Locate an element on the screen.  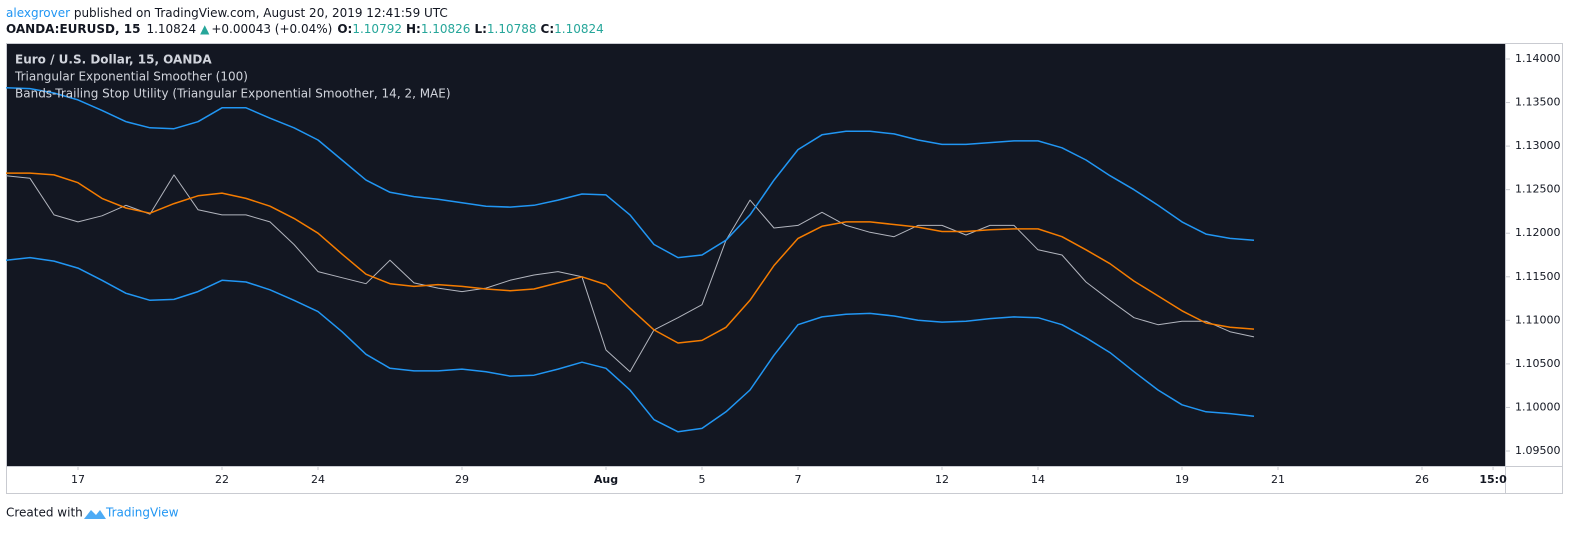
footer: Created with TradingView is located at coordinates (92, 513).